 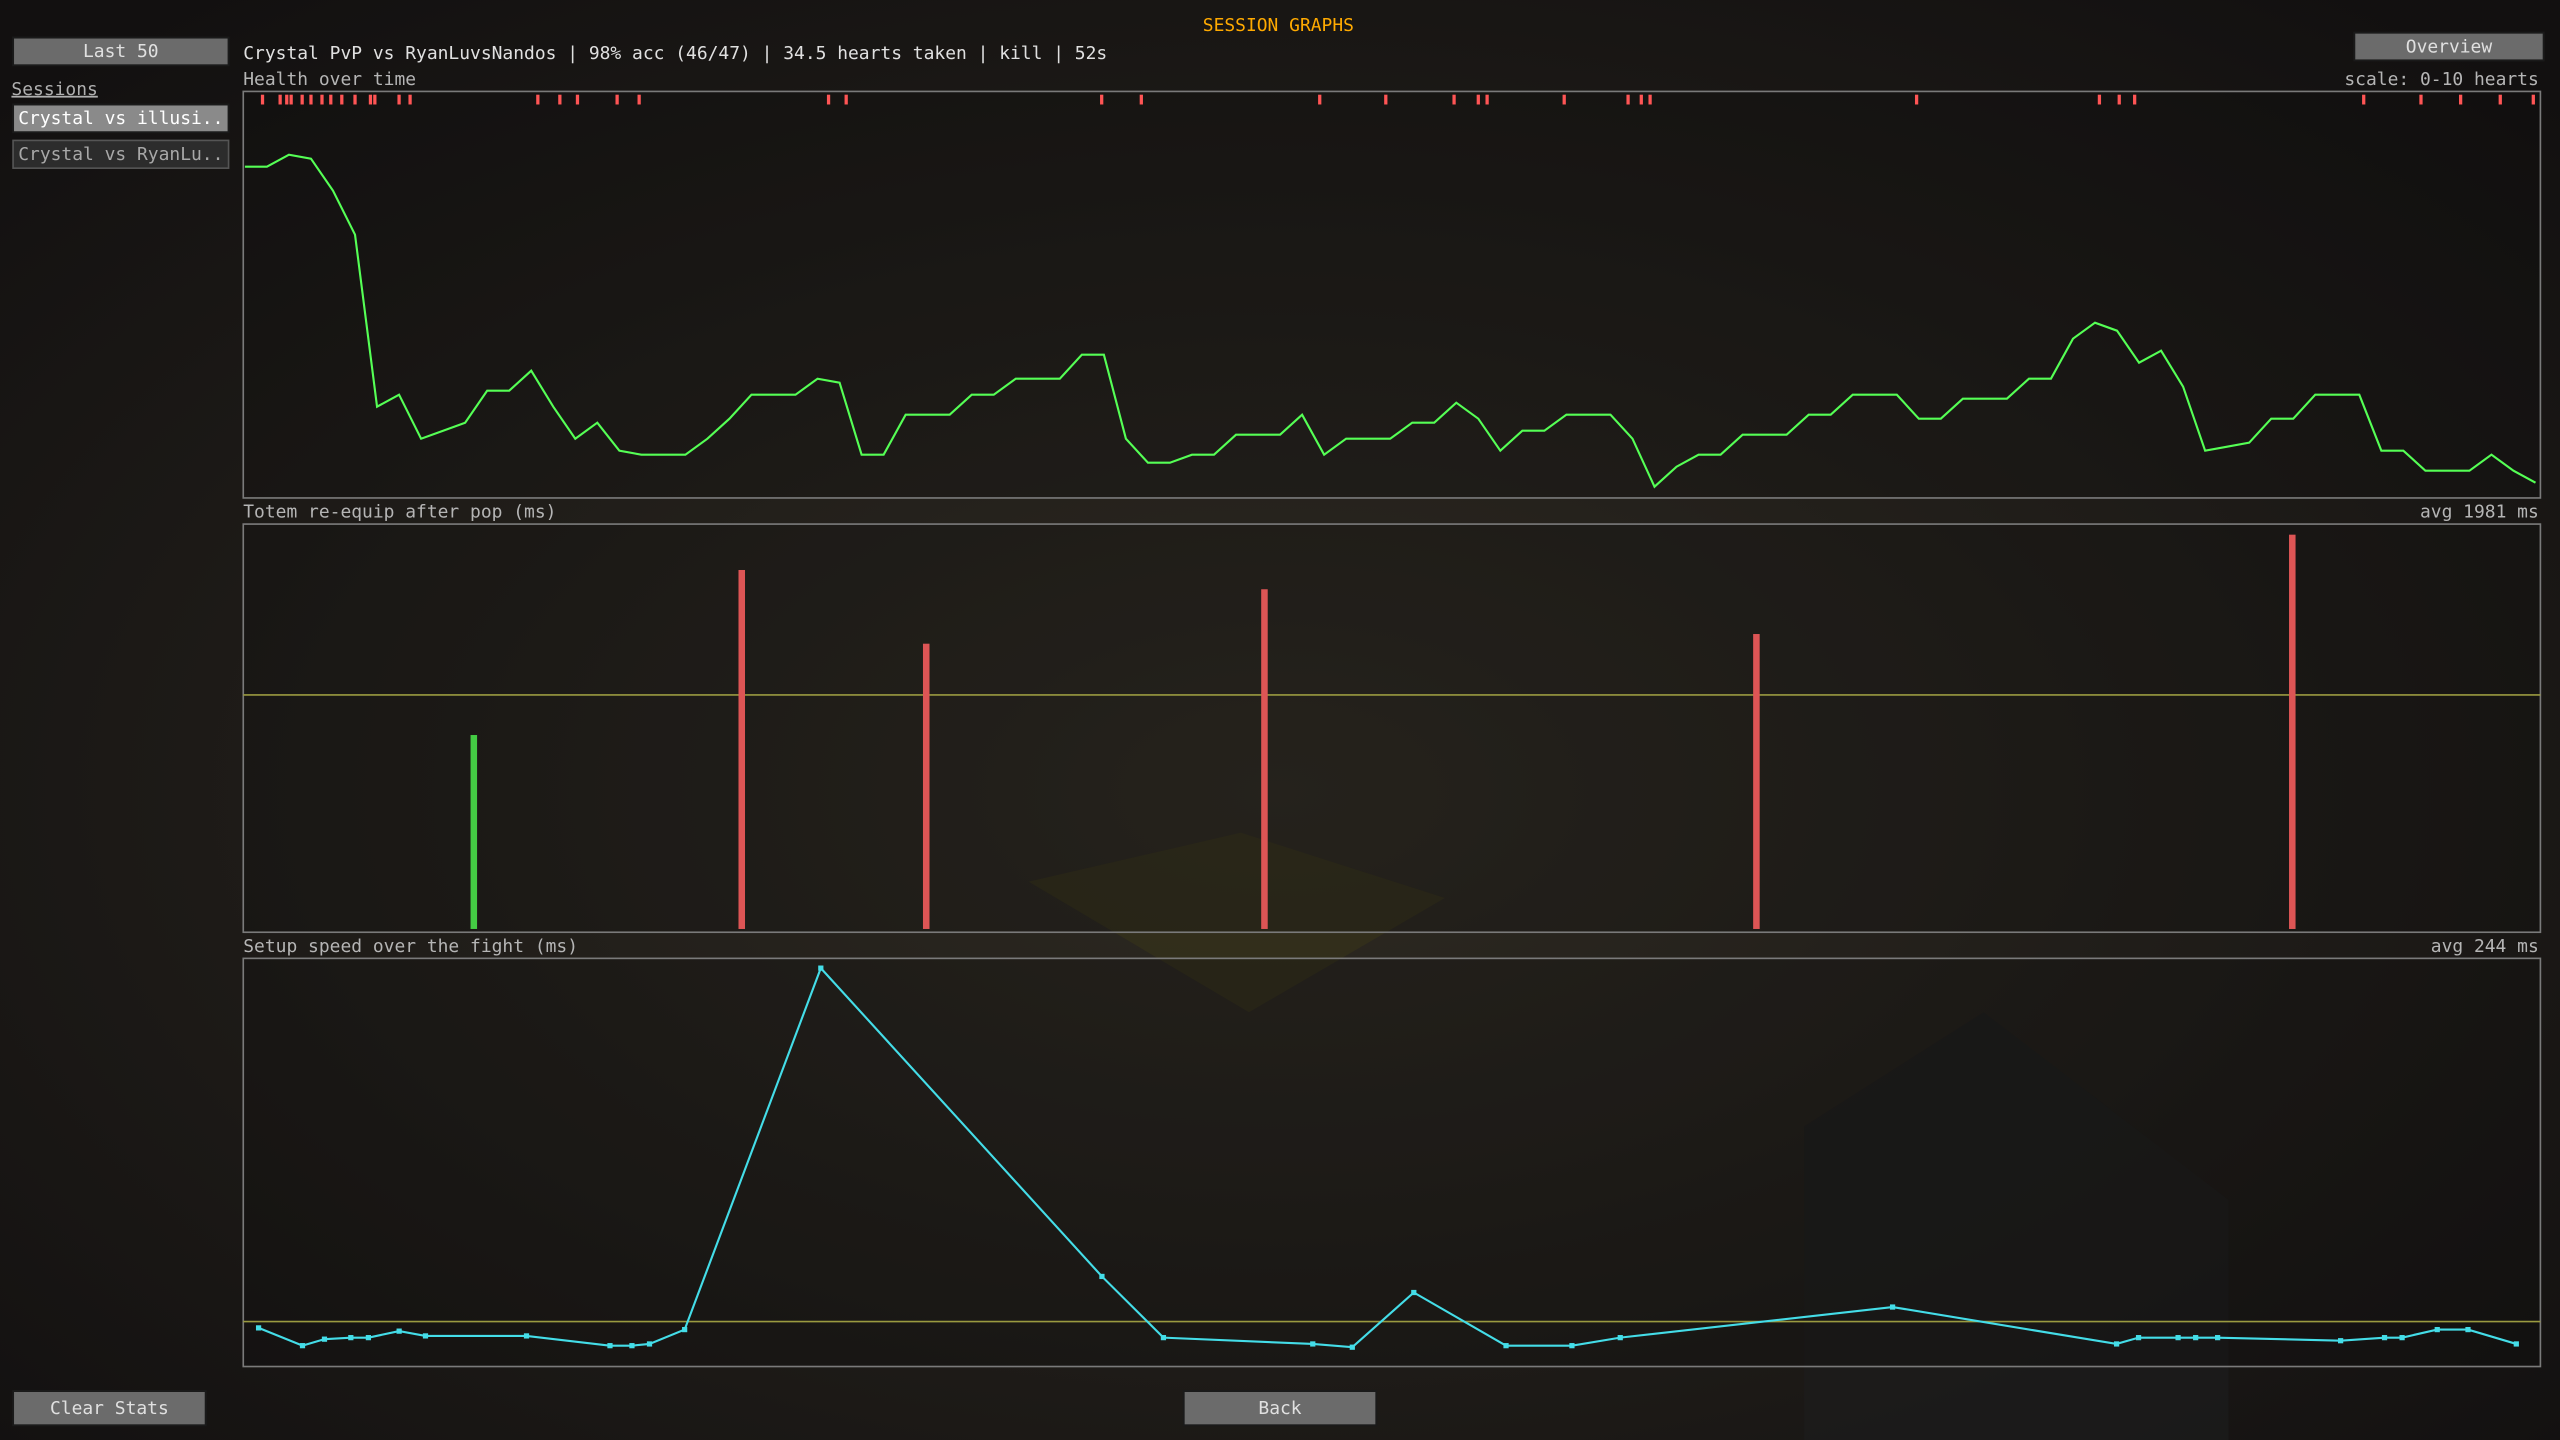 I want to click on back-label: Back, so click(x=1279, y=1408).